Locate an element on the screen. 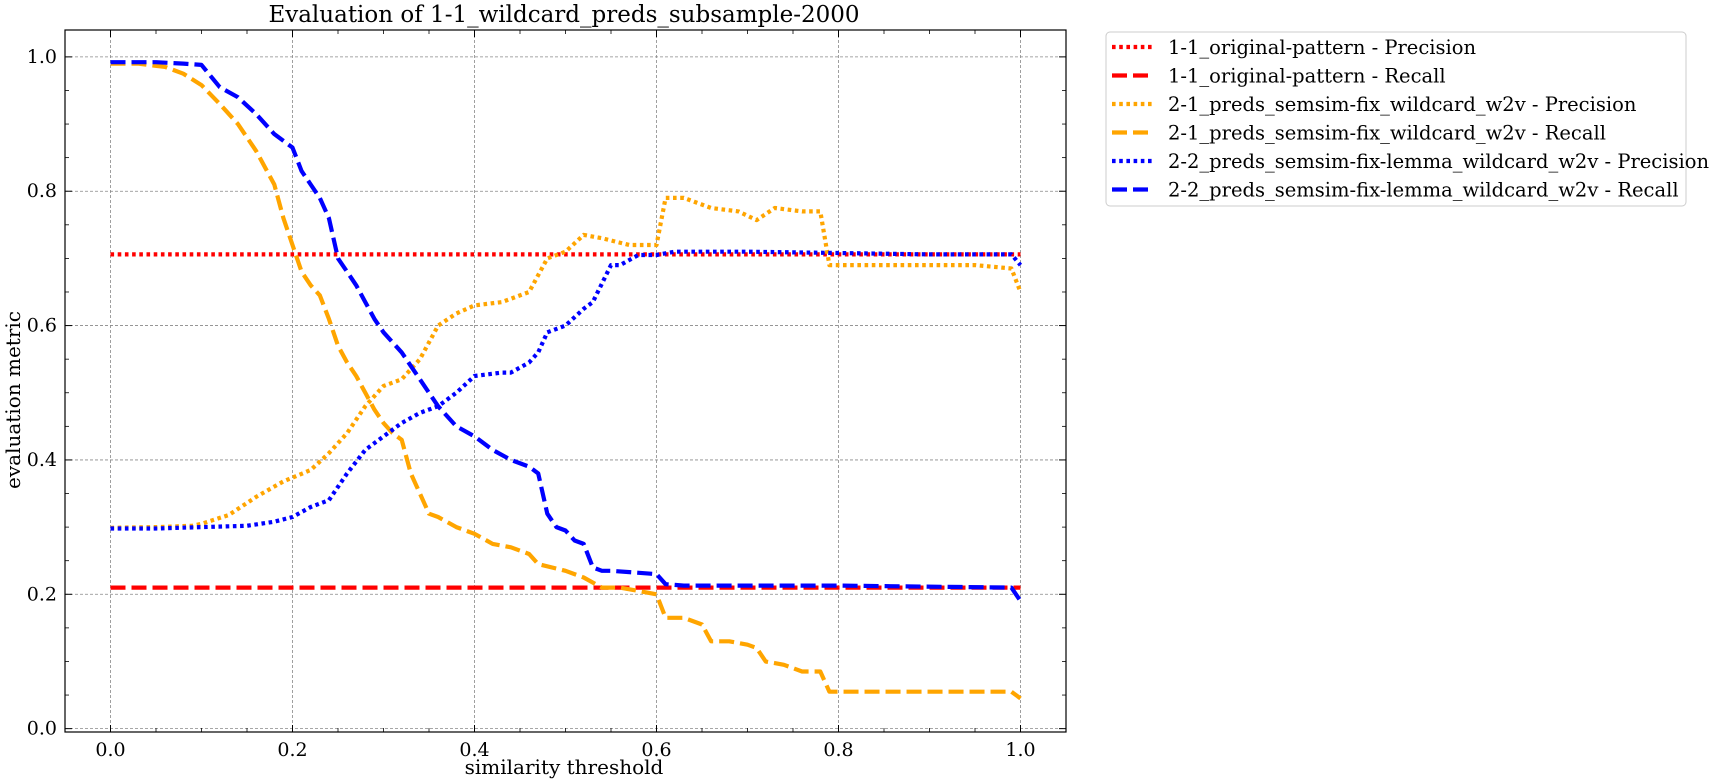 This screenshot has height=781, width=1721. y-axis-title: evaluation metric is located at coordinates (13, 400).